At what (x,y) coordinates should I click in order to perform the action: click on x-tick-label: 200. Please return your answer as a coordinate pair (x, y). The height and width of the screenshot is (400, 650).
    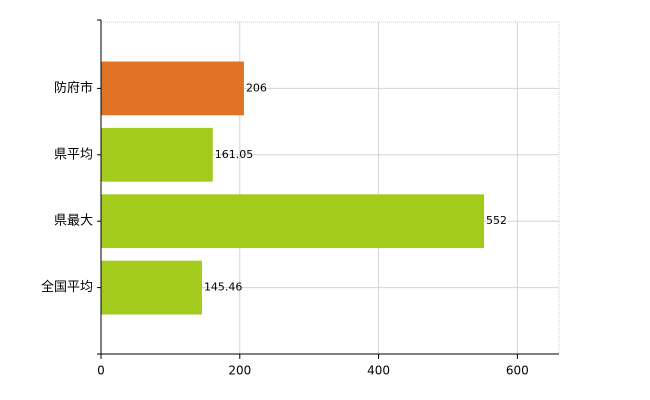
    Looking at the image, I should click on (239, 371).